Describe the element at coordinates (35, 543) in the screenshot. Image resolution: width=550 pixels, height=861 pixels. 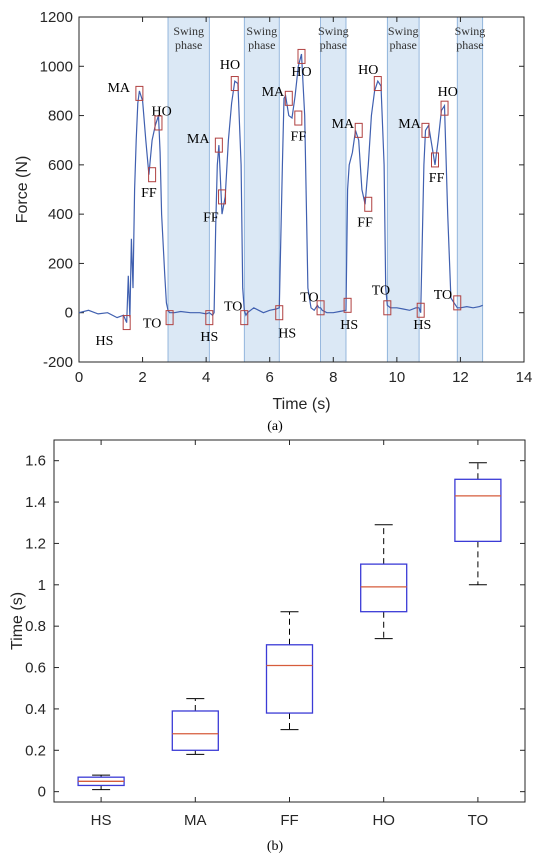
I see `y-tick-label: 1.2` at that location.